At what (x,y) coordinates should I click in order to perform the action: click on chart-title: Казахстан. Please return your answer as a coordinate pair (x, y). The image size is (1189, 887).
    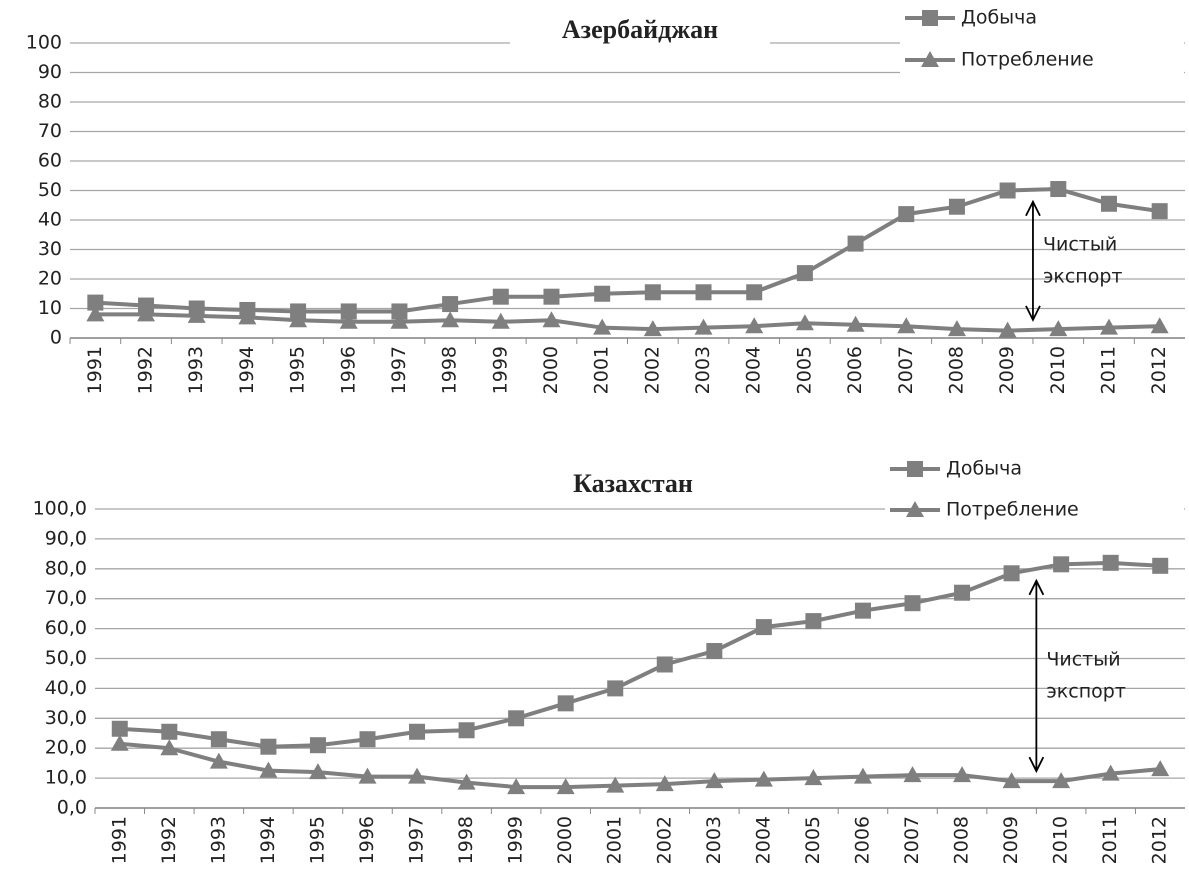
    Looking at the image, I should click on (633, 483).